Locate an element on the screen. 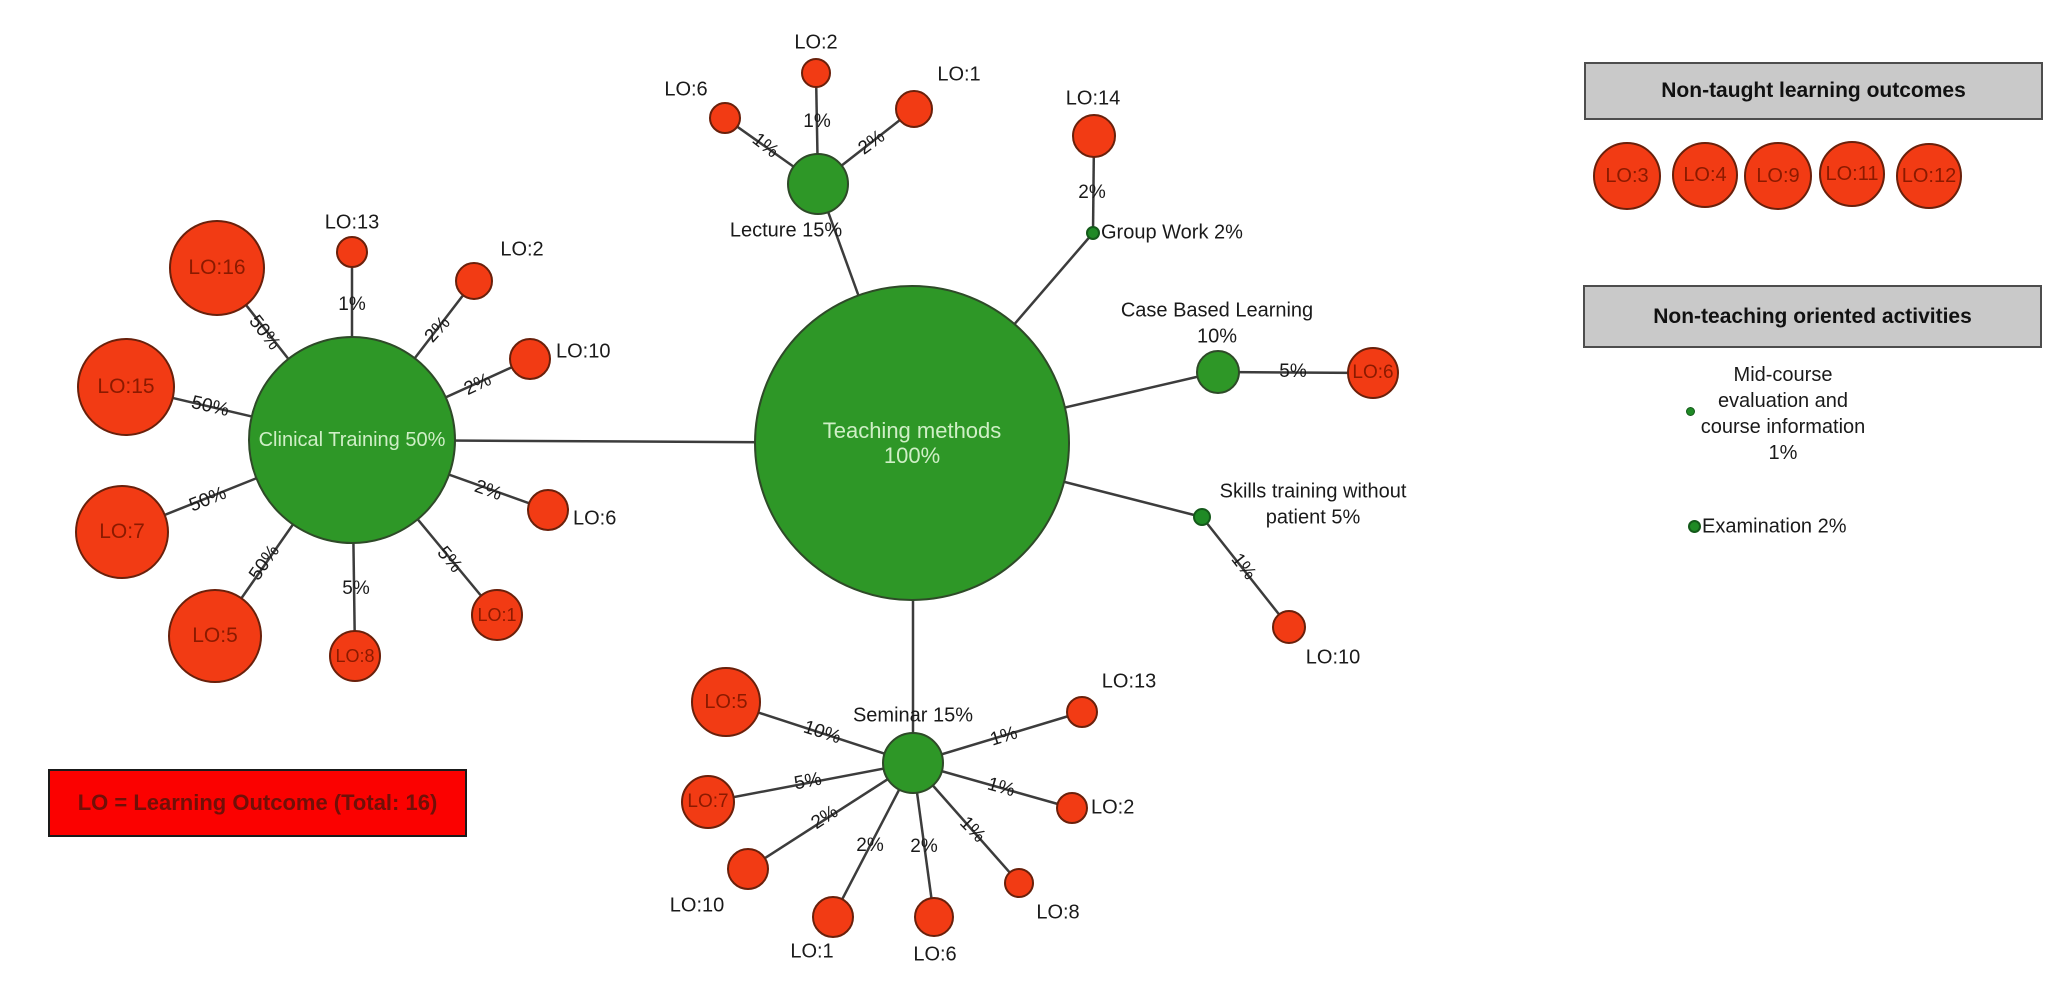 This screenshot has height=1001, width=2059. lo12-label: LO:12 is located at coordinates (1929, 175).